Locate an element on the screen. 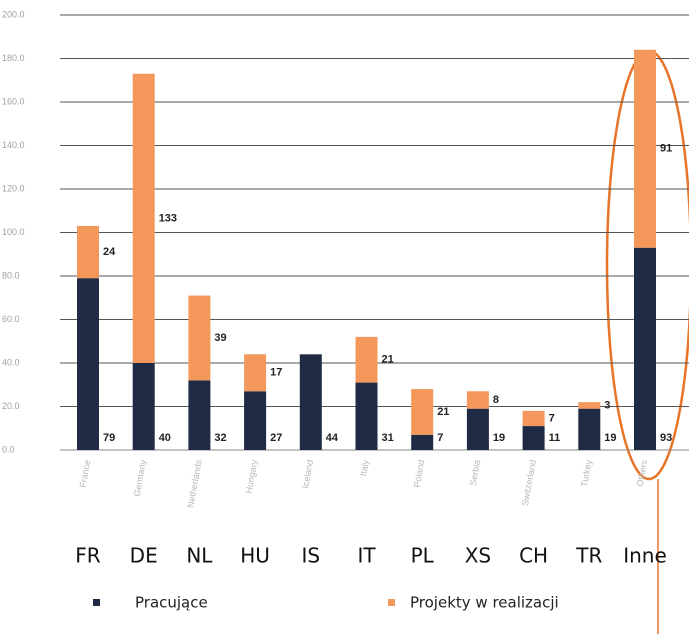 The width and height of the screenshot is (689, 642). rotated-axis-label: Hungary is located at coordinates (252, 477).